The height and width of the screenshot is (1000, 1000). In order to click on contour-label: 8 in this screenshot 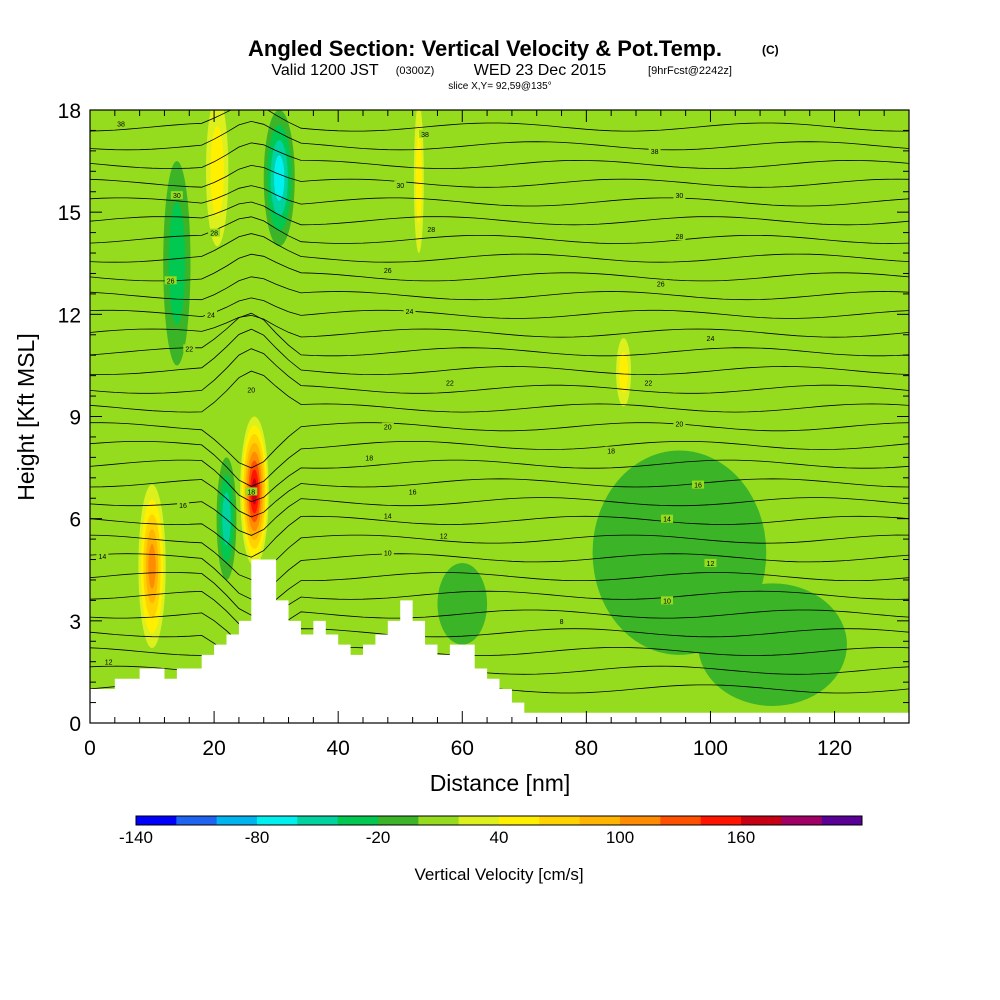, I will do `click(562, 622)`.